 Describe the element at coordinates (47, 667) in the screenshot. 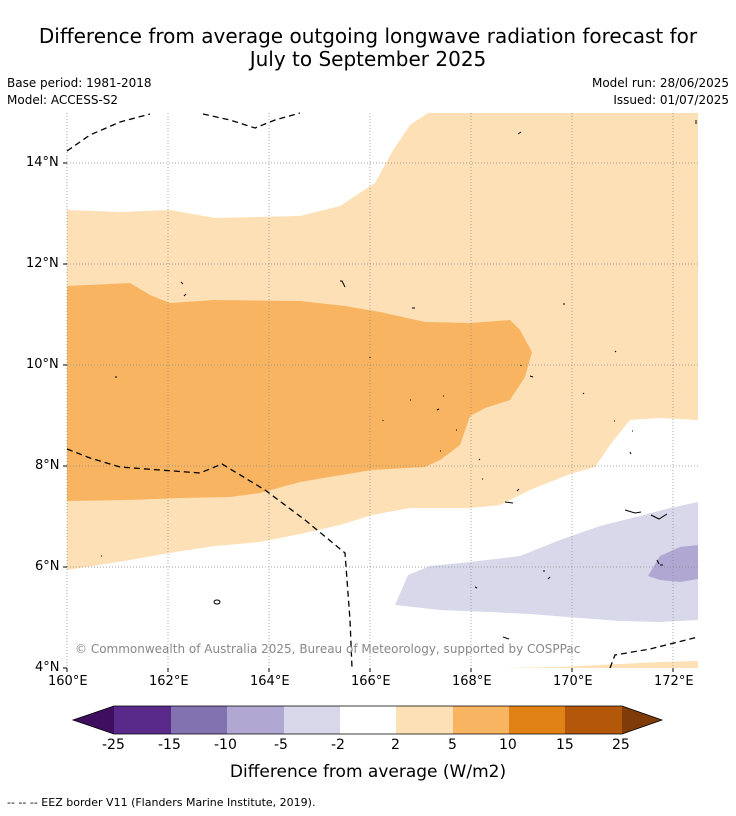

I see `lat-label-4n: 4°N` at that location.